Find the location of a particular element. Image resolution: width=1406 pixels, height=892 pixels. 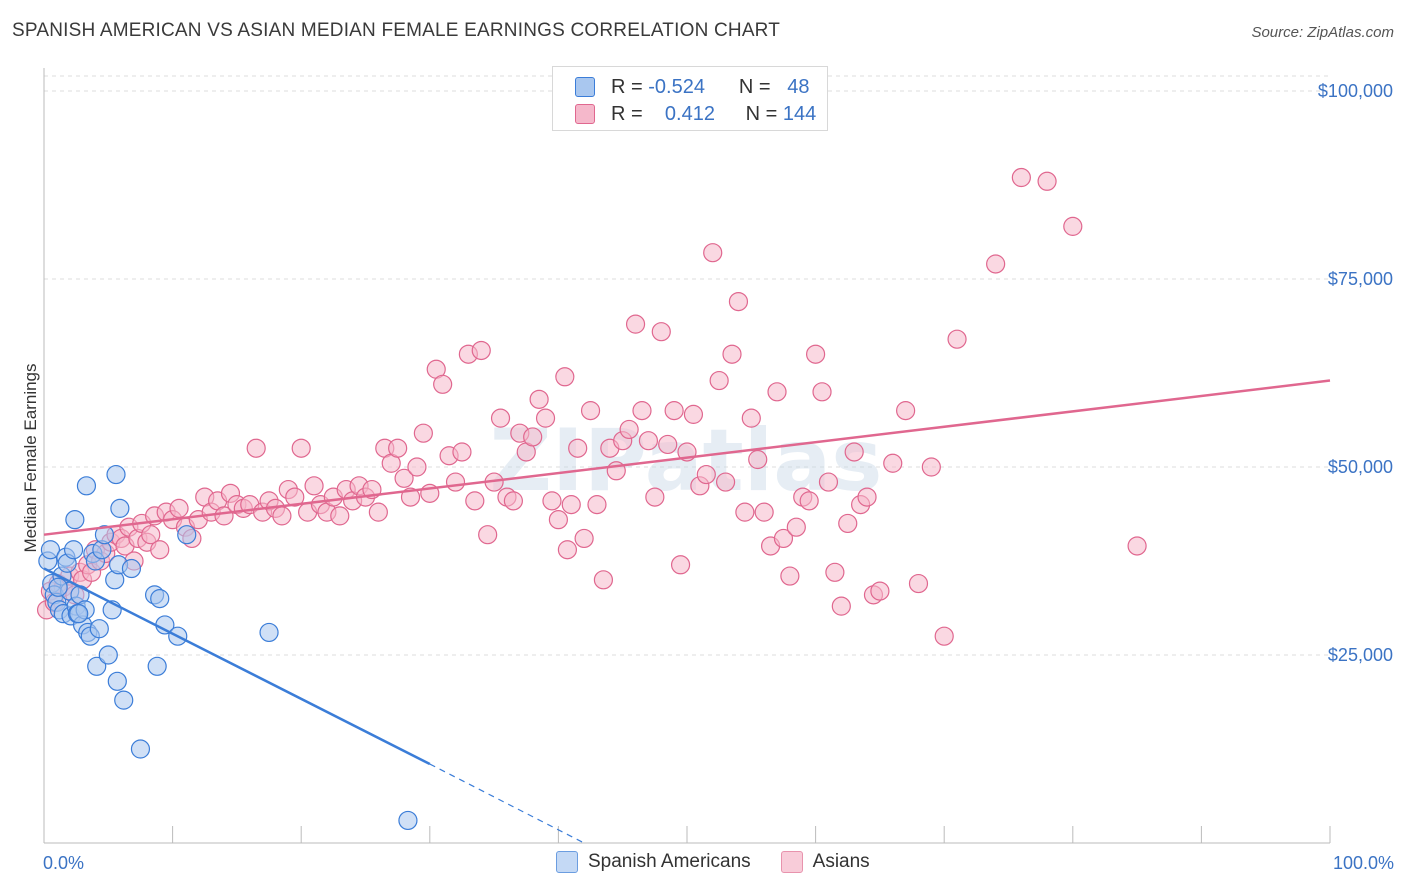

legend-r-label: R = is located at coordinates (627, 113).